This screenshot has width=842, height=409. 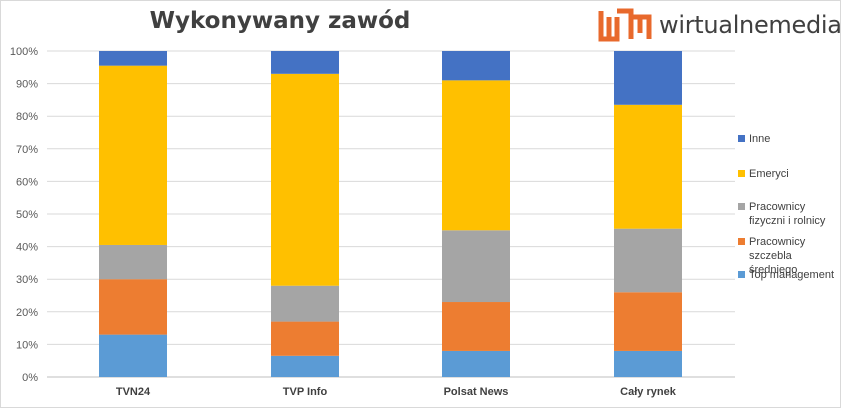 I want to click on y-tick-label: 30%, so click(x=27, y=280).